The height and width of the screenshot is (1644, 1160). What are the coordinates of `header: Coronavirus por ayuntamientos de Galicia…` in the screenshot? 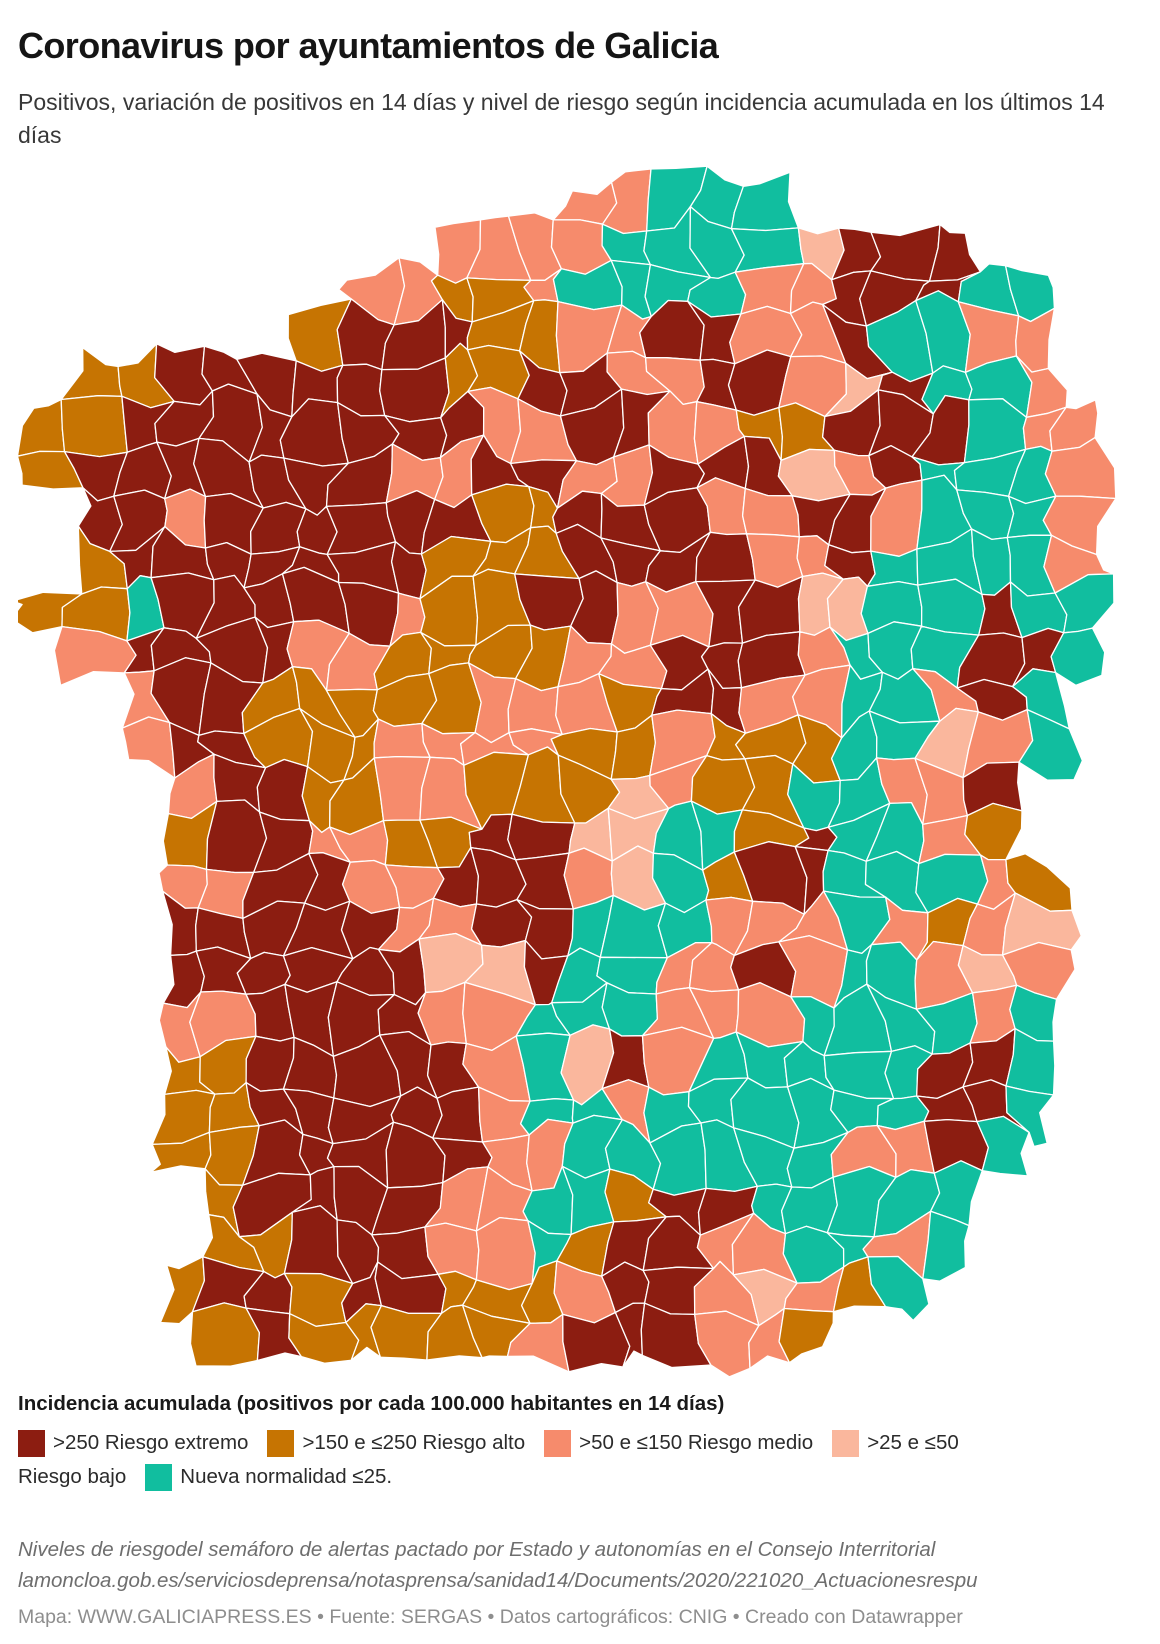 It's located at (580, 89).